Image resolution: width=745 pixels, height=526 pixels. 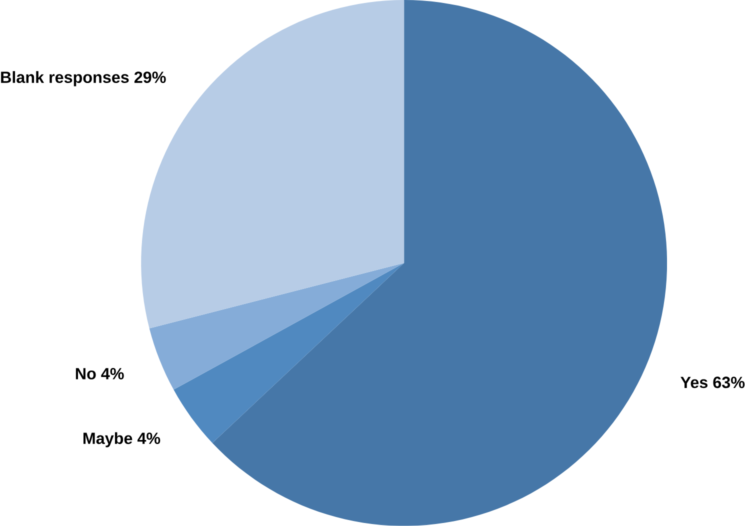 What do you see at coordinates (107, 440) in the screenshot?
I see `slice-label: Maybe` at bounding box center [107, 440].